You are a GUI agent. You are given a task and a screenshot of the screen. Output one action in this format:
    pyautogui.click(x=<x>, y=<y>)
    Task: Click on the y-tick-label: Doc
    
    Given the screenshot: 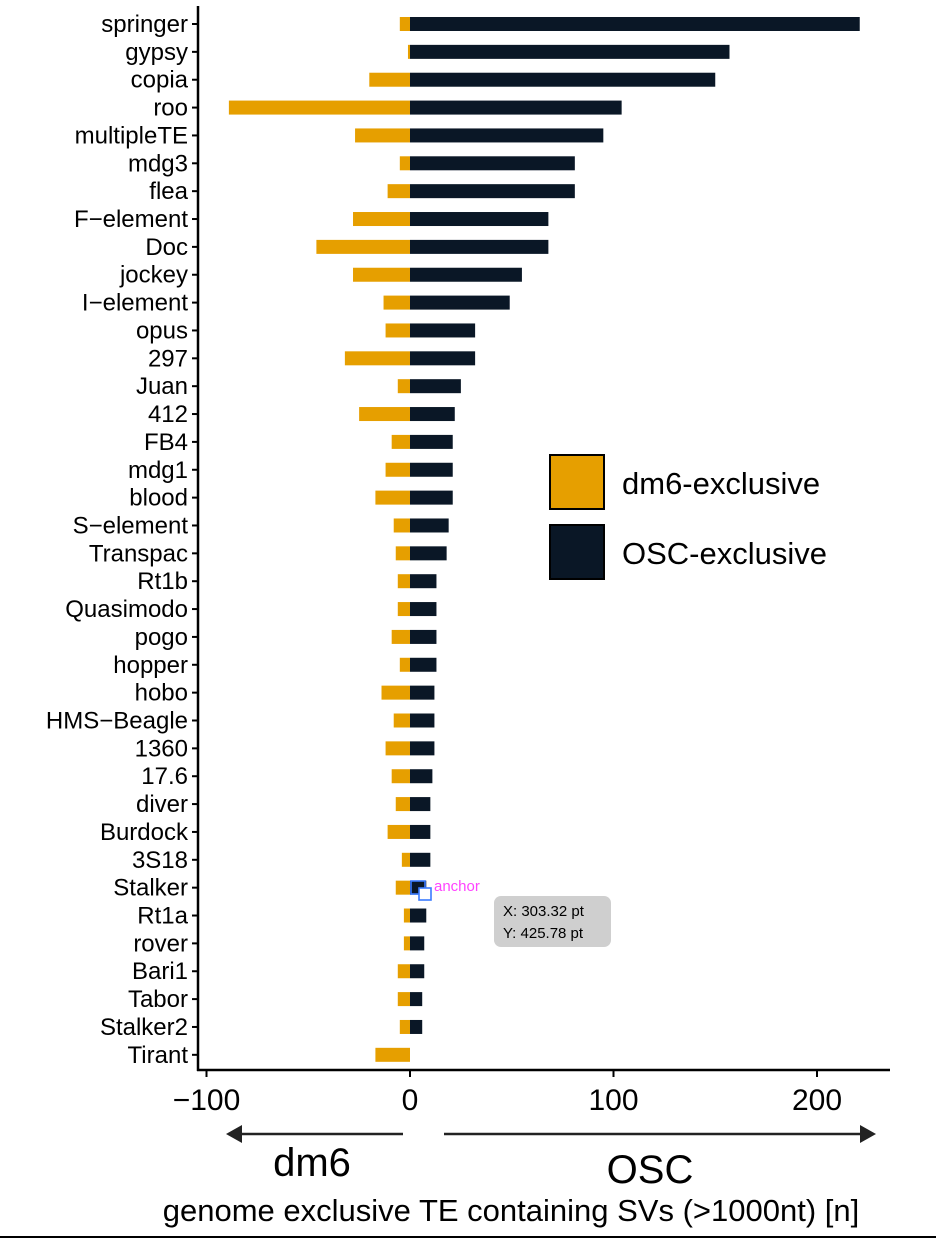 What is the action you would take?
    pyautogui.click(x=166, y=247)
    